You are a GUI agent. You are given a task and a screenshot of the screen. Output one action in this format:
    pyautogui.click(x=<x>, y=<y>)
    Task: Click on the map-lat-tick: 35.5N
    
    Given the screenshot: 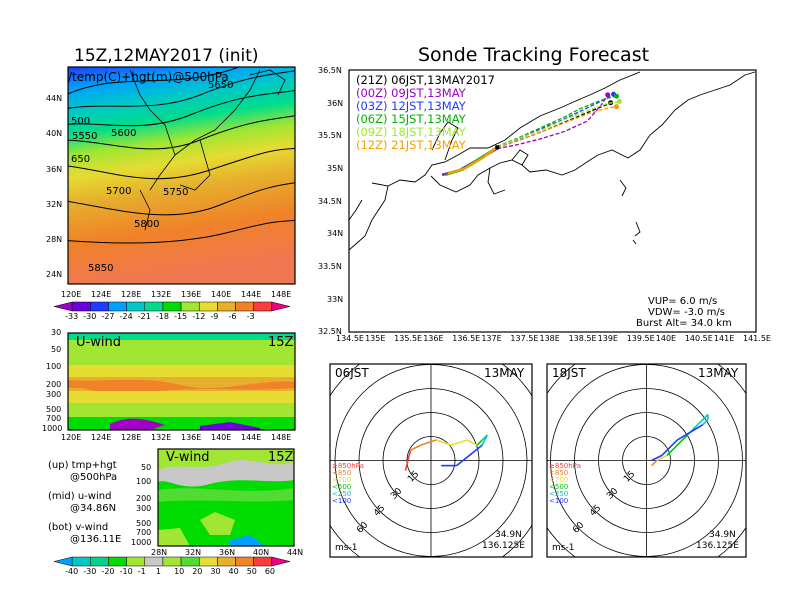 What is the action you would take?
    pyautogui.click(x=330, y=135)
    